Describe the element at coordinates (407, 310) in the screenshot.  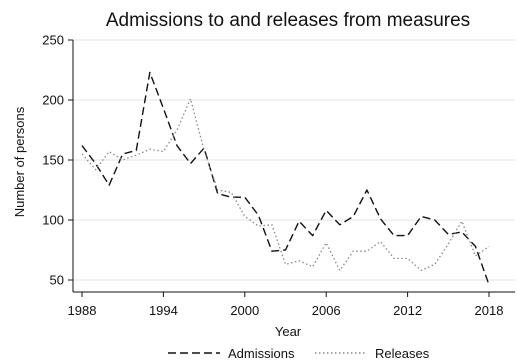
I see `x-tick-label: 2012` at that location.